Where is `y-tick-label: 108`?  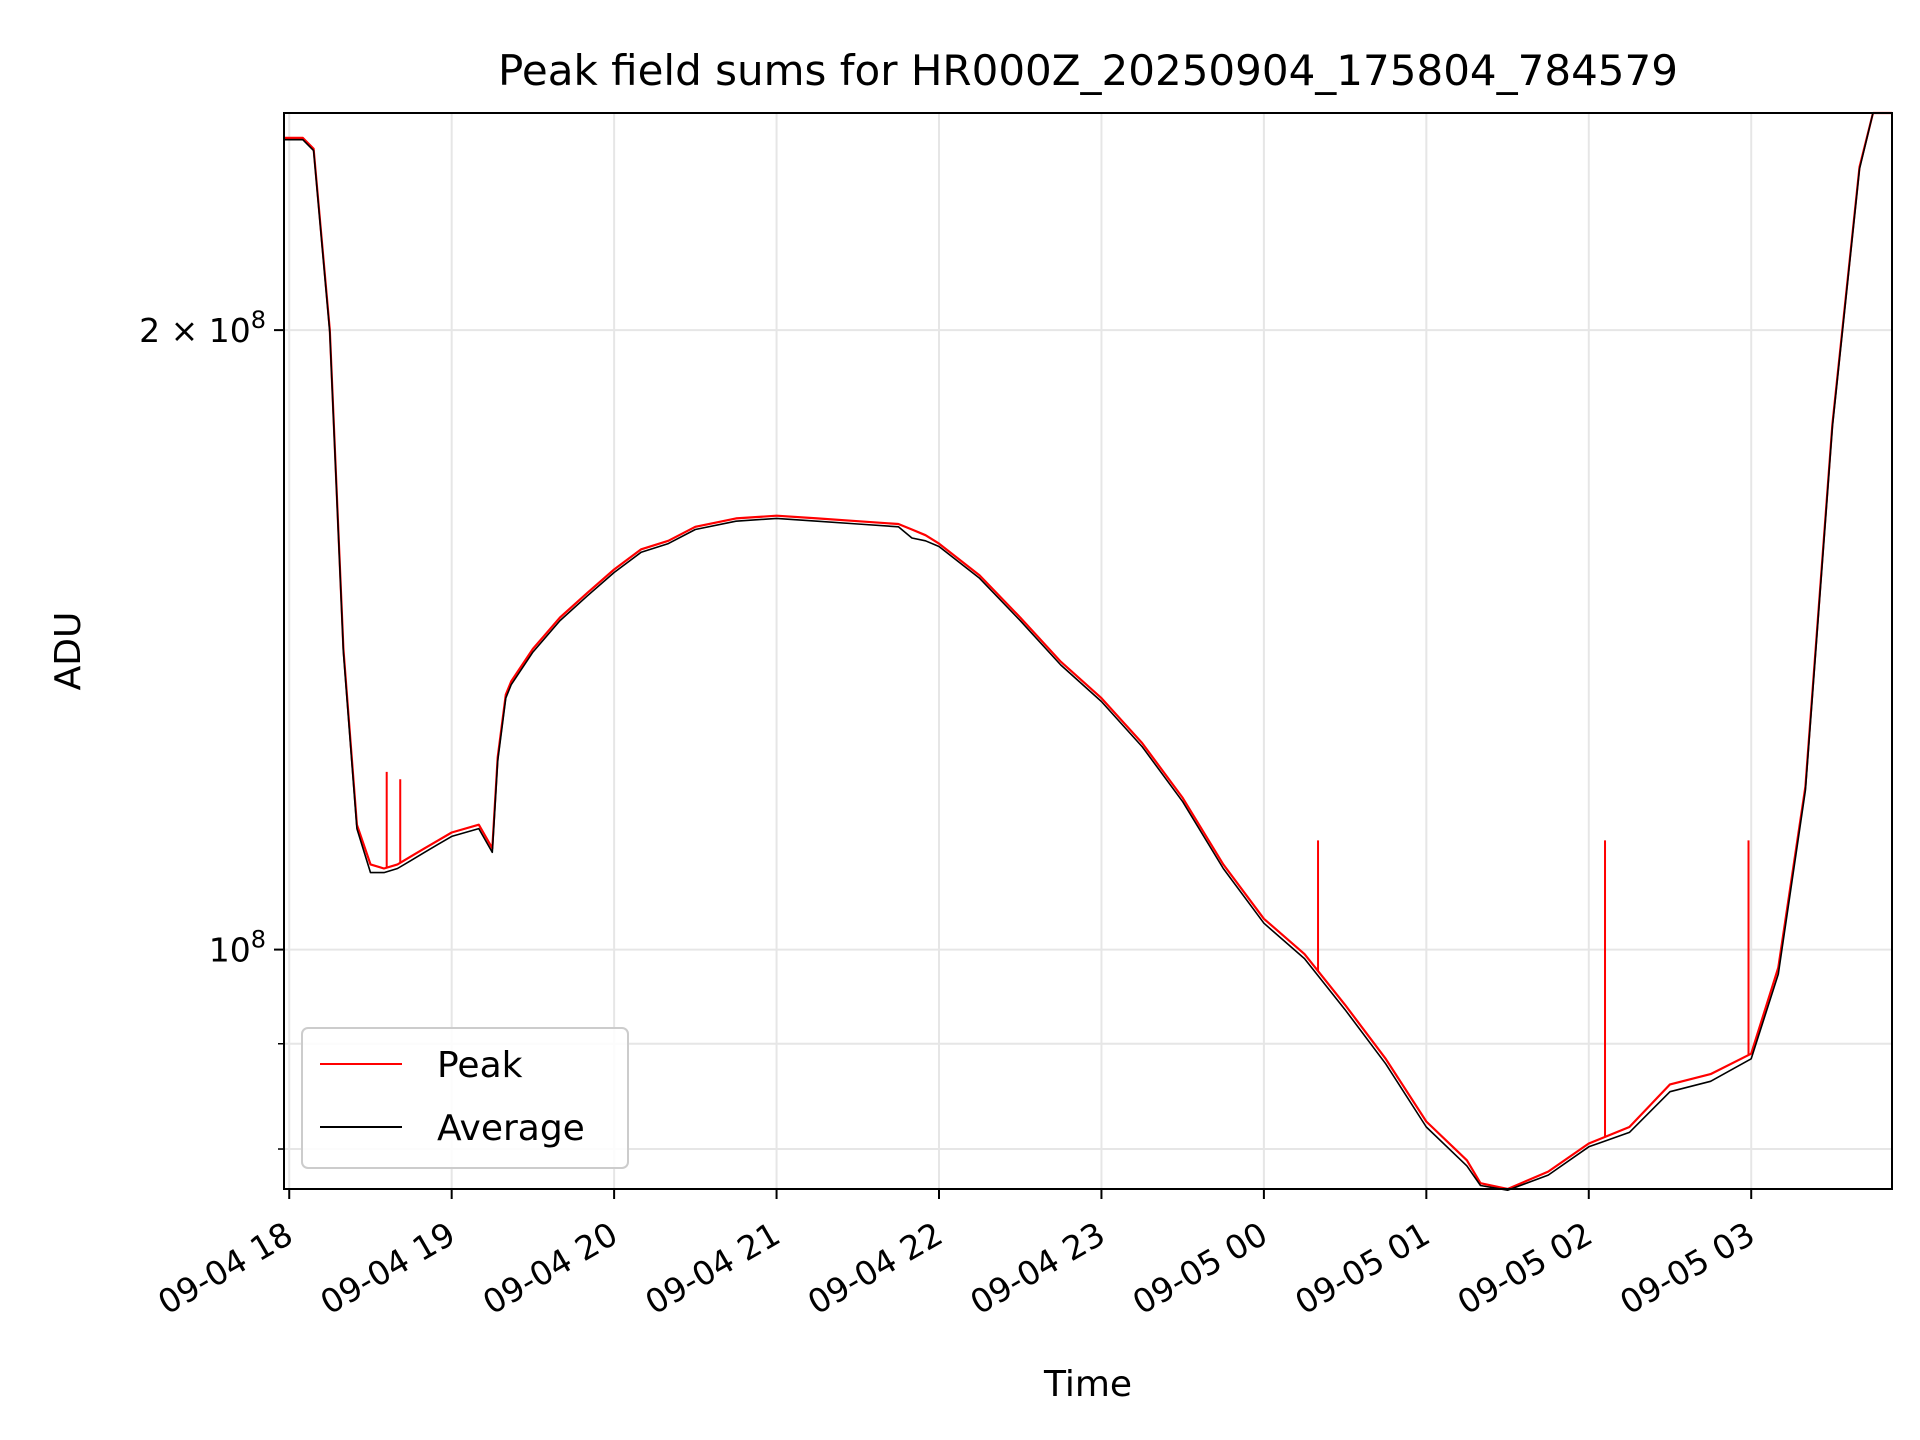 y-tick-label: 108 is located at coordinates (237, 948).